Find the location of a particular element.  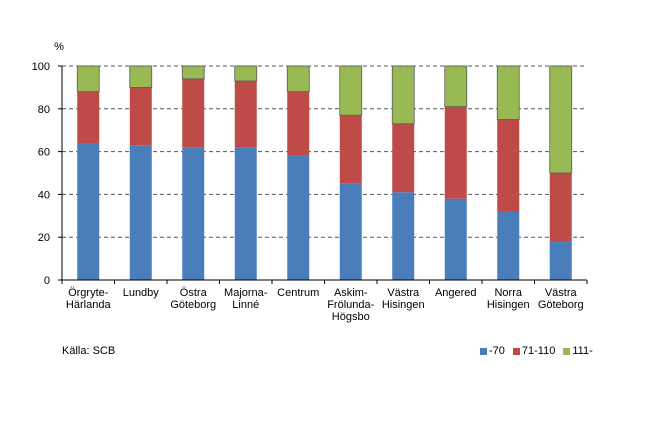

legend-label: 111- is located at coordinates (582, 351).